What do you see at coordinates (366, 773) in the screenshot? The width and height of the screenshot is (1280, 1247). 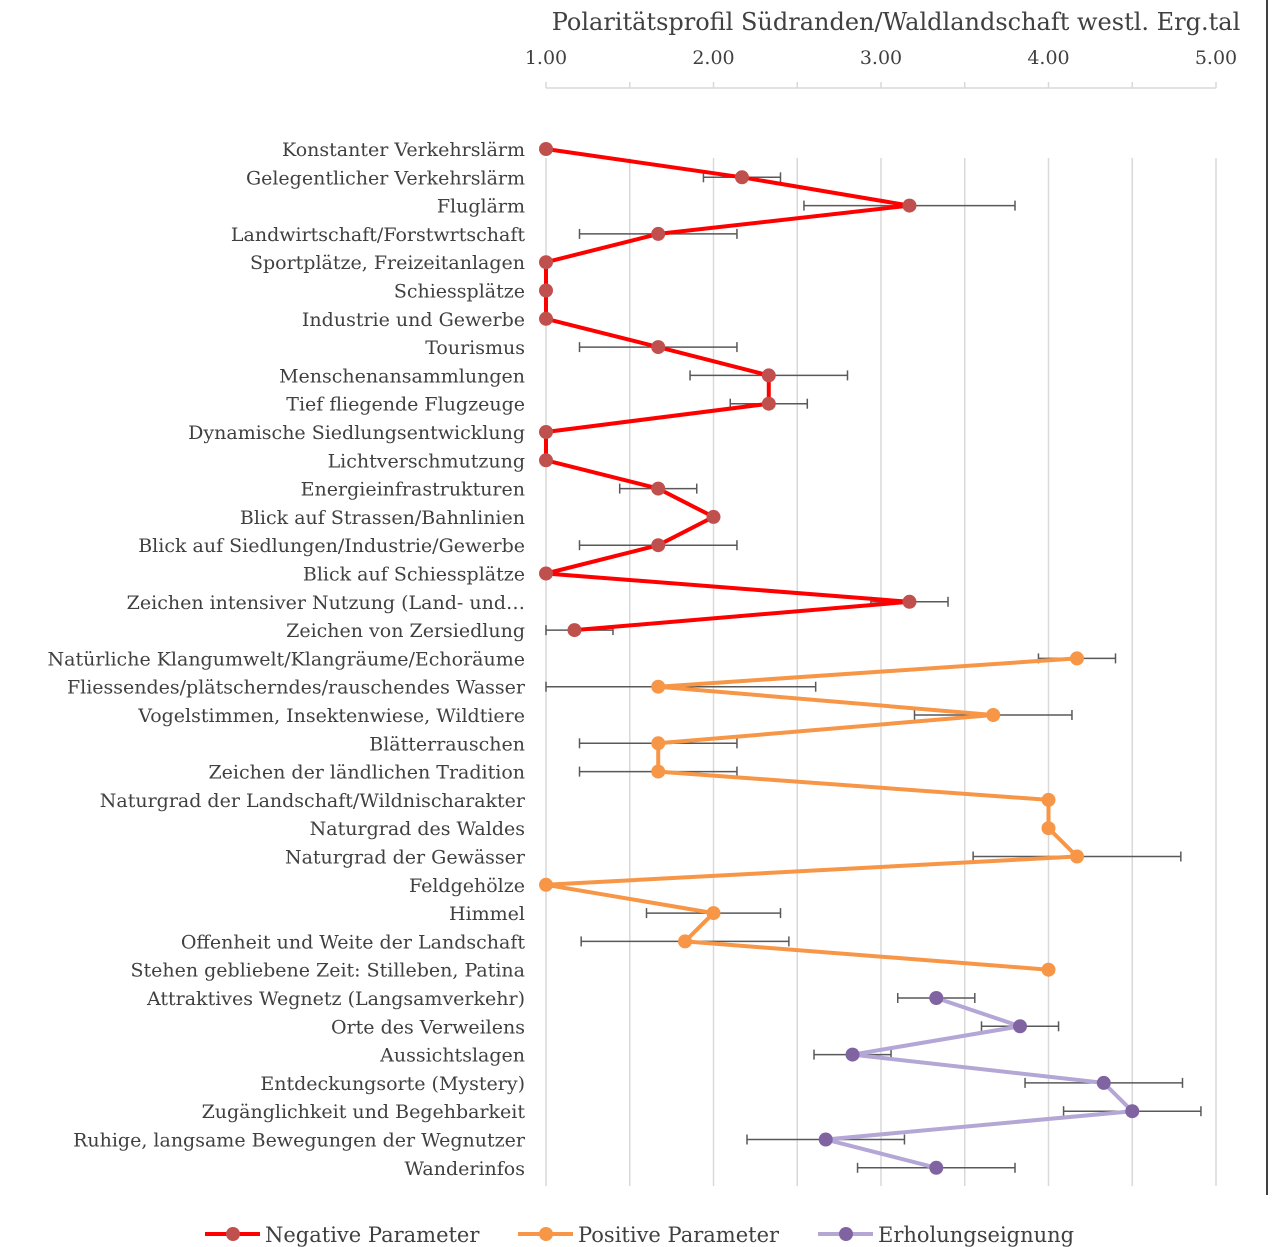 I see `category-label: Zeichen der ländlichen Tradition` at bounding box center [366, 773].